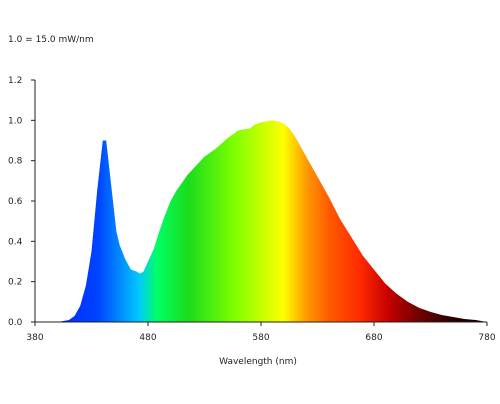 This screenshot has width=500, height=404. Describe the element at coordinates (147, 338) in the screenshot. I see `x-tick-label: 480` at that location.